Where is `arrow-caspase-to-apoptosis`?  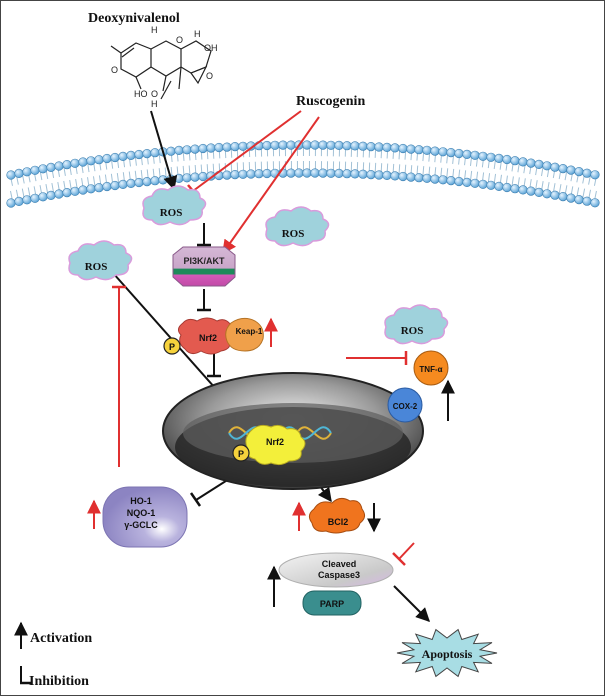
arrow-caspase-to-apoptosis is located at coordinates (411, 603).